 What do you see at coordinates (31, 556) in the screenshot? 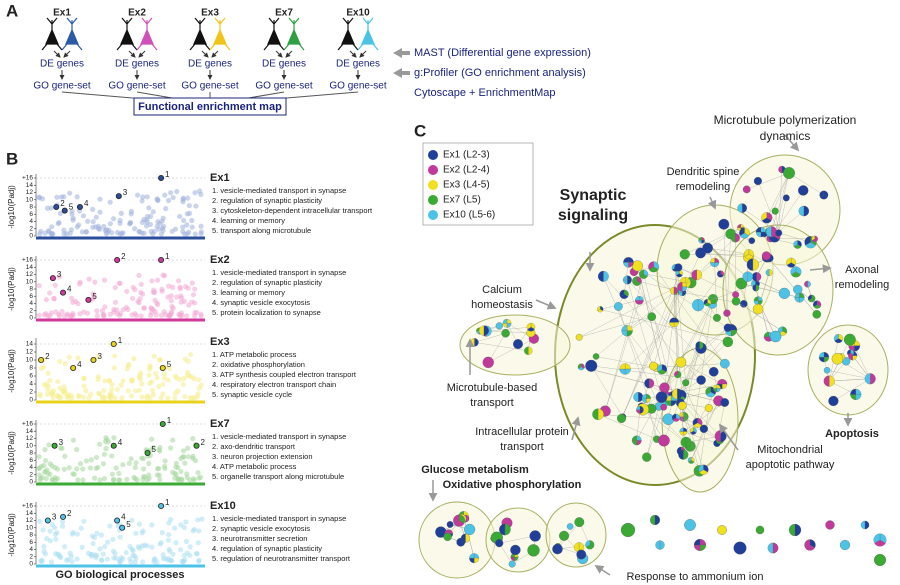
I see `y-tick-label: 2` at bounding box center [31, 556].